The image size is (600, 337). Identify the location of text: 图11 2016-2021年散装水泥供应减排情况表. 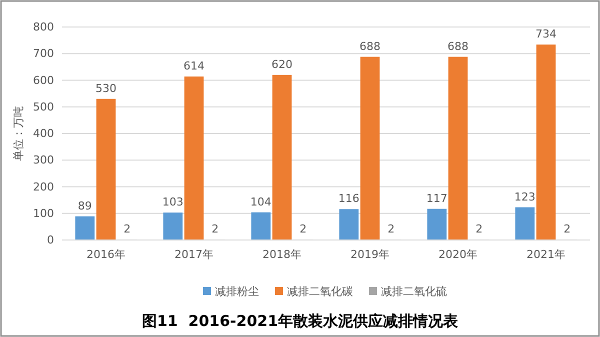
(301, 321).